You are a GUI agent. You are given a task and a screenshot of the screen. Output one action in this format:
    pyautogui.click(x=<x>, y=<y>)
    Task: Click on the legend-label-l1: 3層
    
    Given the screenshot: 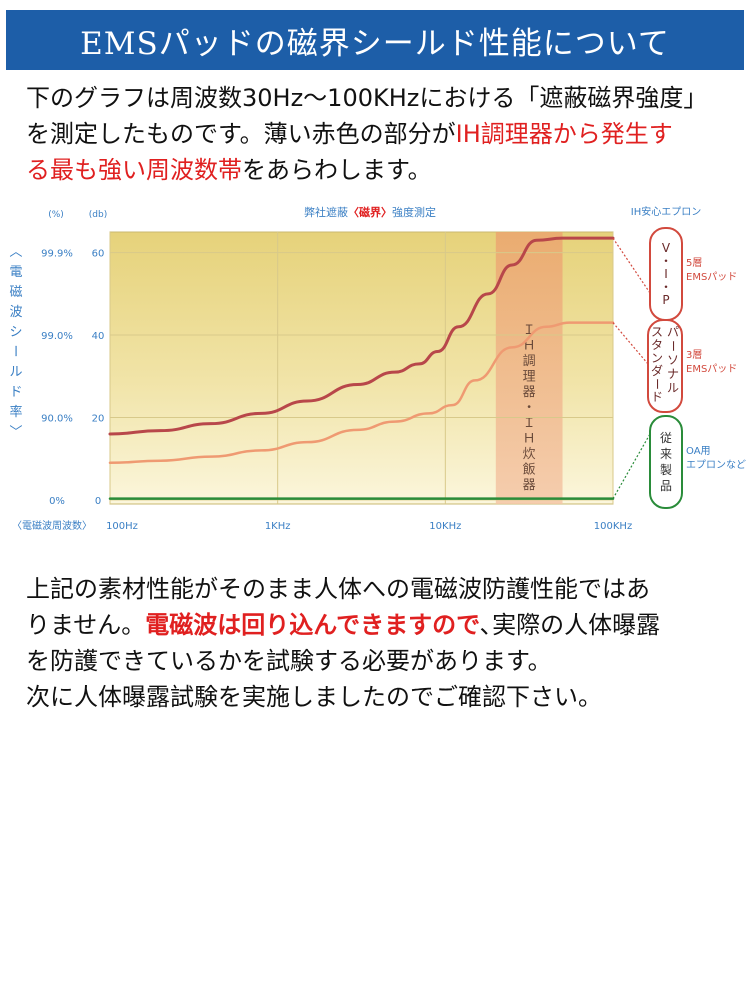 What is the action you would take?
    pyautogui.click(x=694, y=355)
    